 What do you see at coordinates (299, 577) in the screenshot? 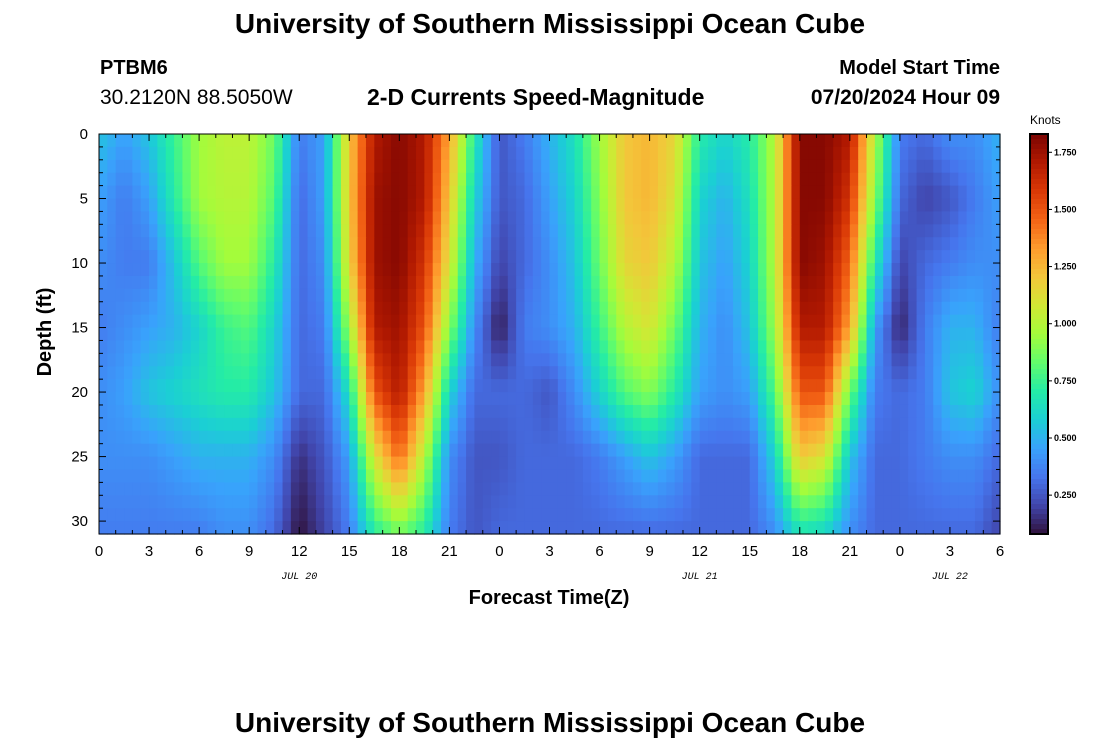
I see `date-label: JUL 20` at bounding box center [299, 577].